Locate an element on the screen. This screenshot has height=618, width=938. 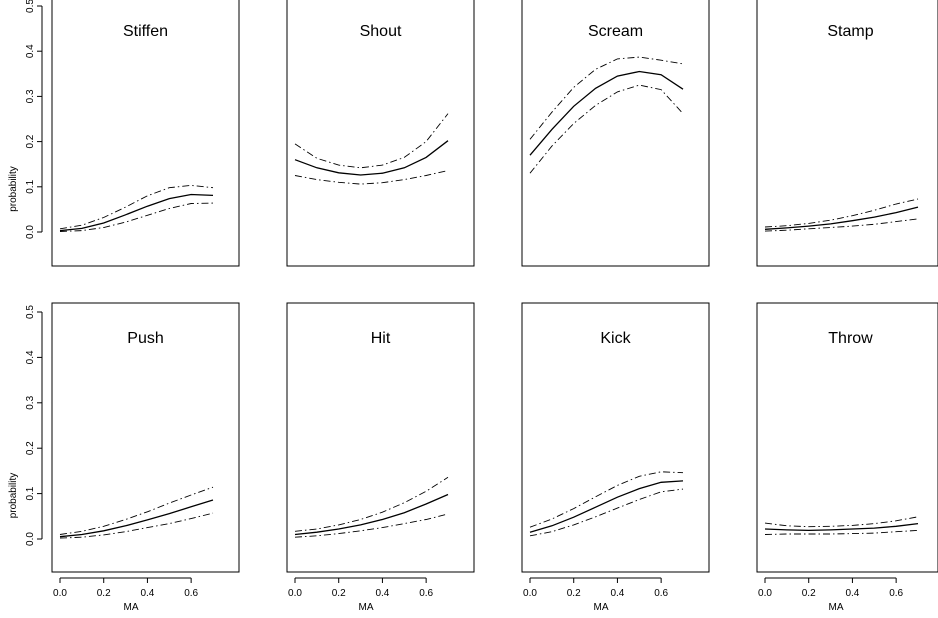
panel-frame-throw is located at coordinates (847, 437).